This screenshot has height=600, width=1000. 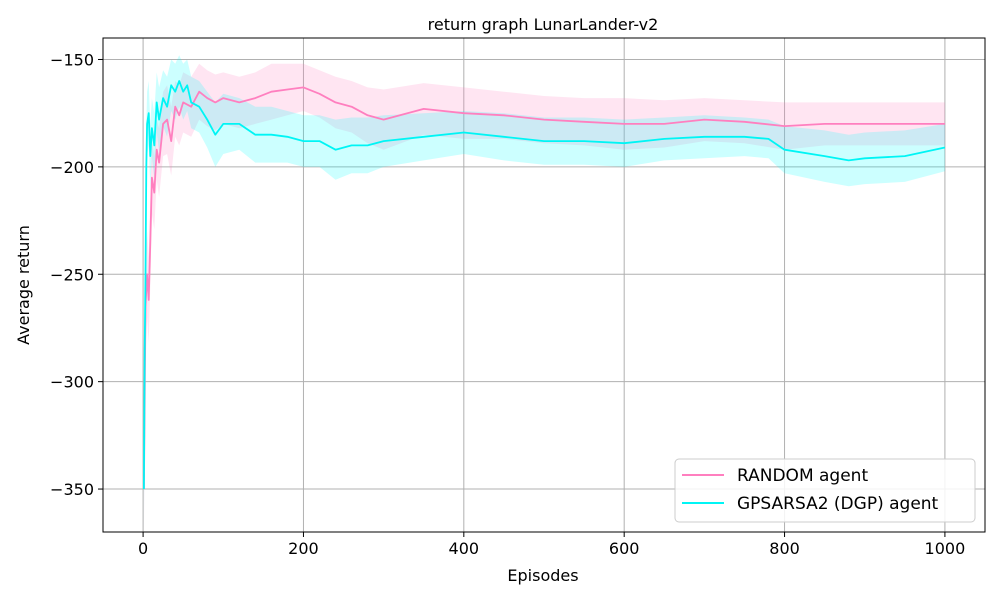 I want to click on legend-label-random: RANDOM agent, so click(x=802, y=476).